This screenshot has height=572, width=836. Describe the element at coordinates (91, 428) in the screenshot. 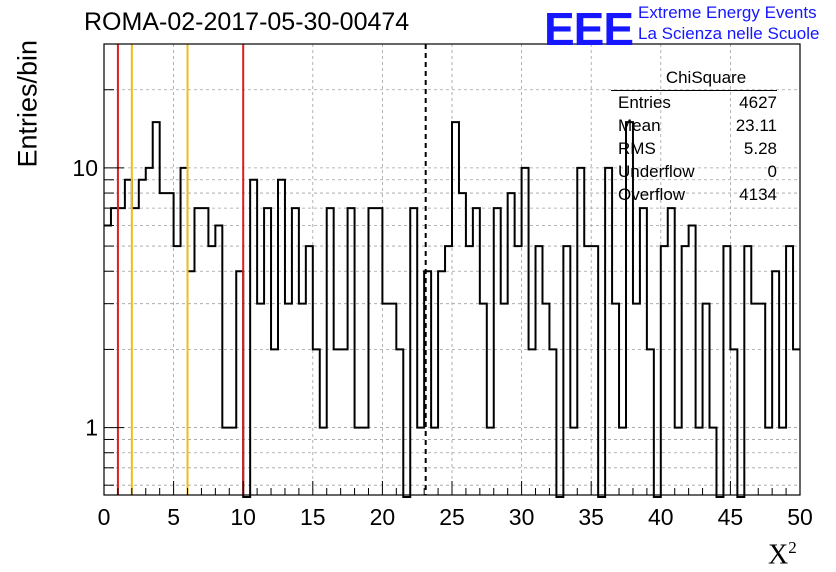

I see `y-tick-label: 1` at that location.